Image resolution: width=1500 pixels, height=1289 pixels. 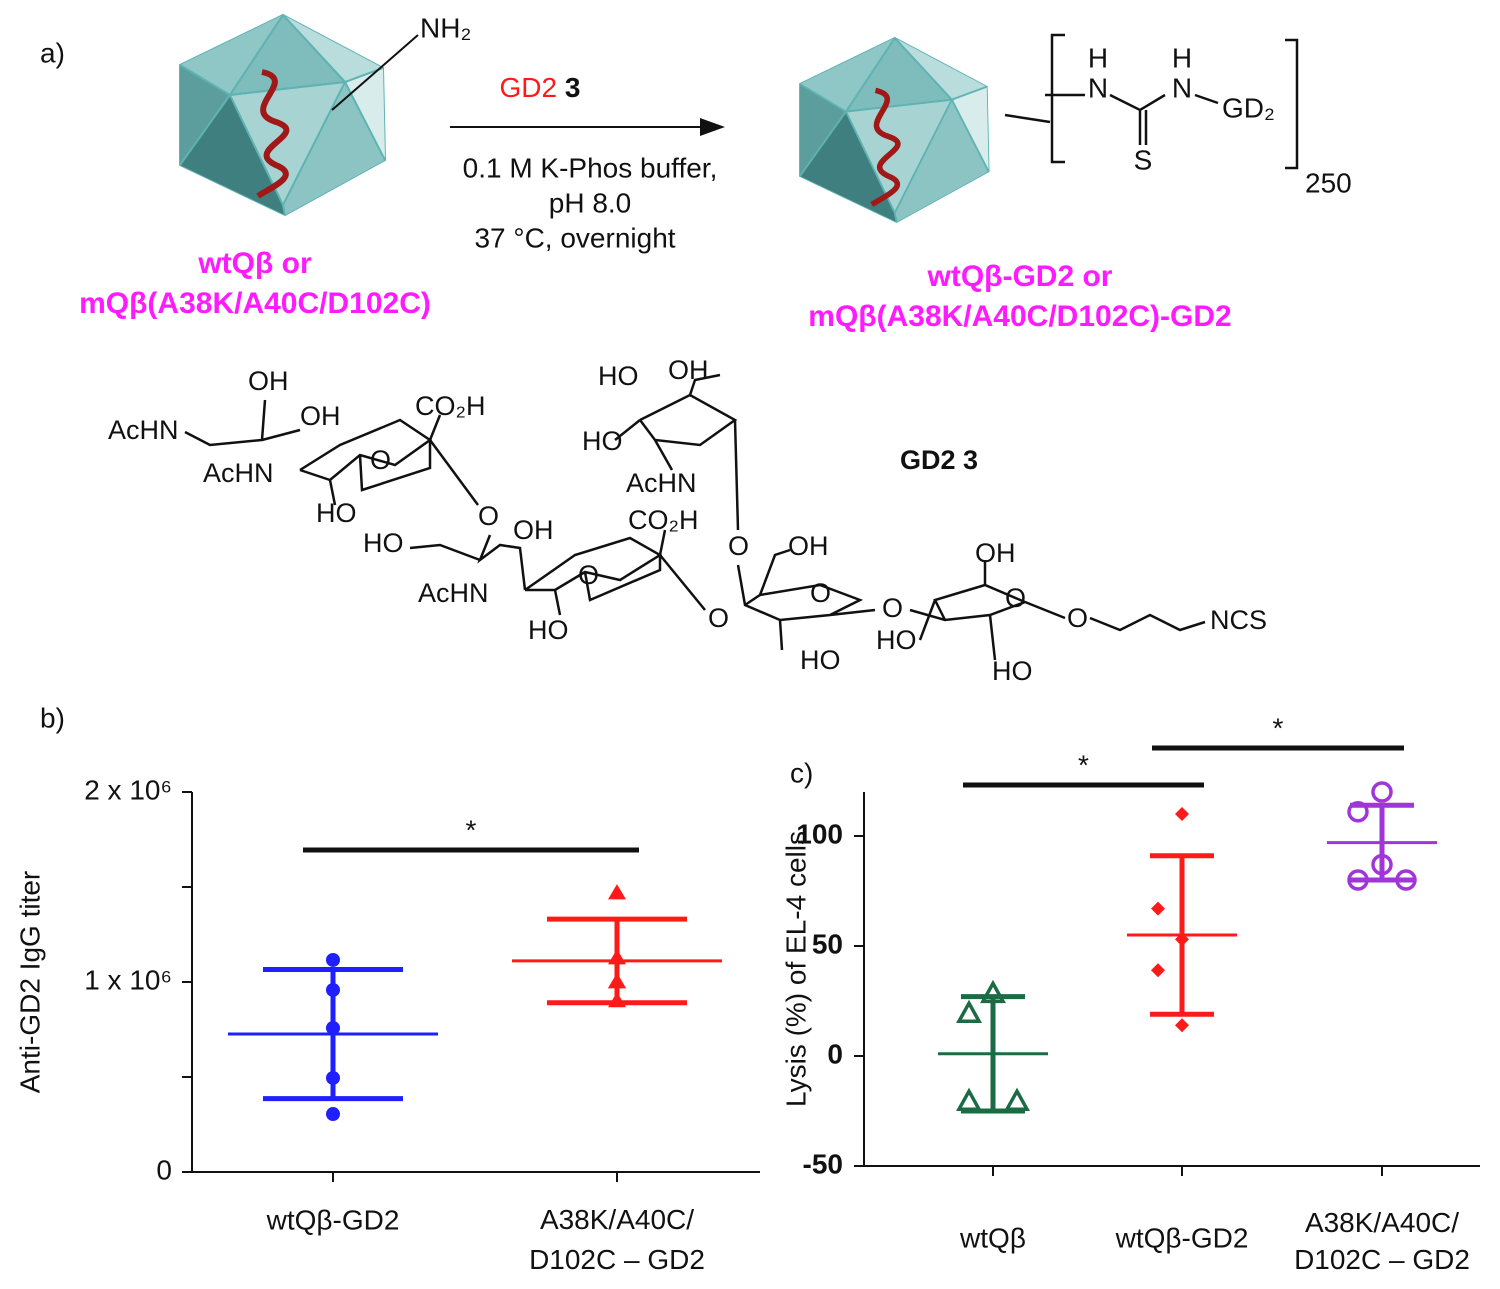 What do you see at coordinates (29, 982) in the screenshot?
I see `y-axis-label: Anti-GD2 IgG titer` at bounding box center [29, 982].